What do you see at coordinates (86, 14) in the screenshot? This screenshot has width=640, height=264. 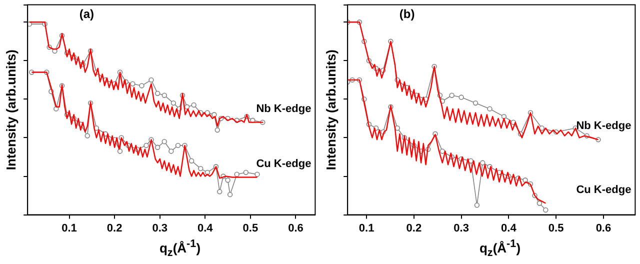 I see `chart-title: (a)` at bounding box center [86, 14].